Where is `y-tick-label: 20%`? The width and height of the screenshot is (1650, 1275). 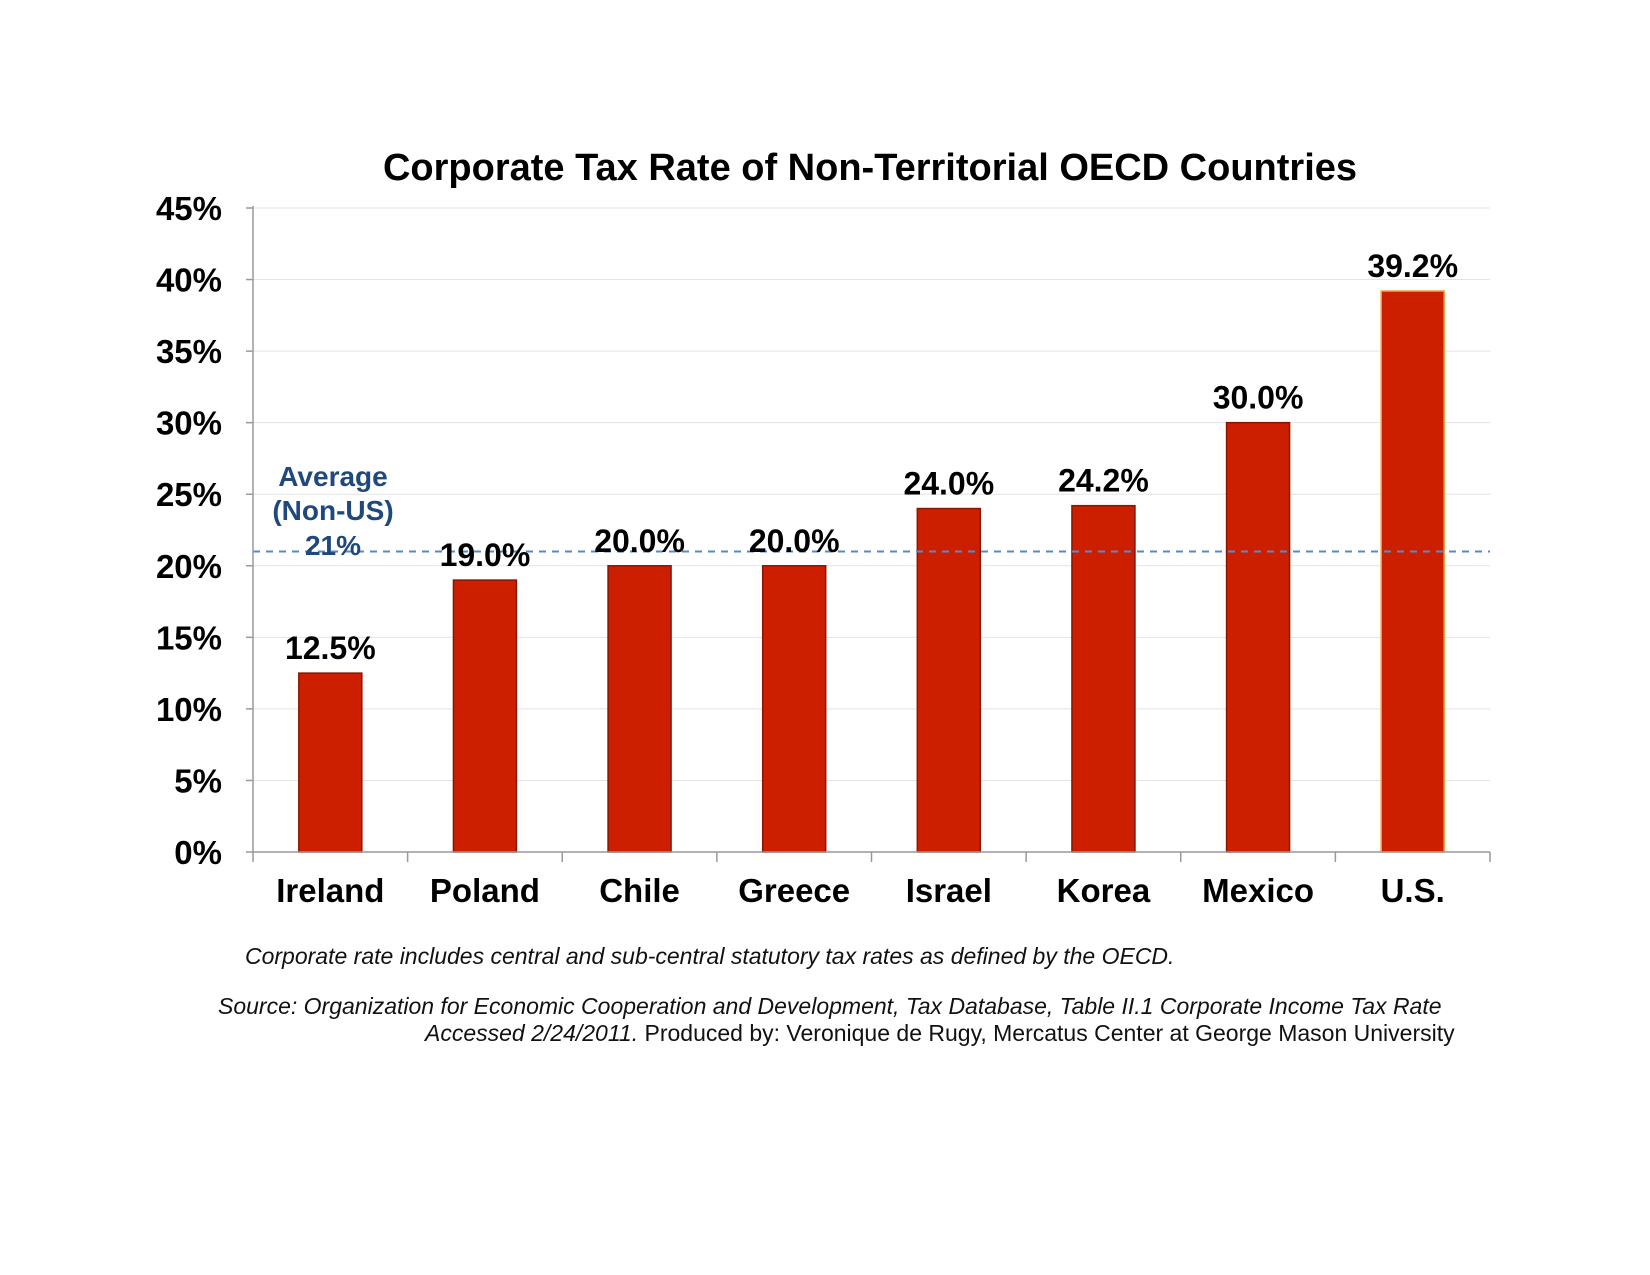 y-tick-label: 20% is located at coordinates (189, 566).